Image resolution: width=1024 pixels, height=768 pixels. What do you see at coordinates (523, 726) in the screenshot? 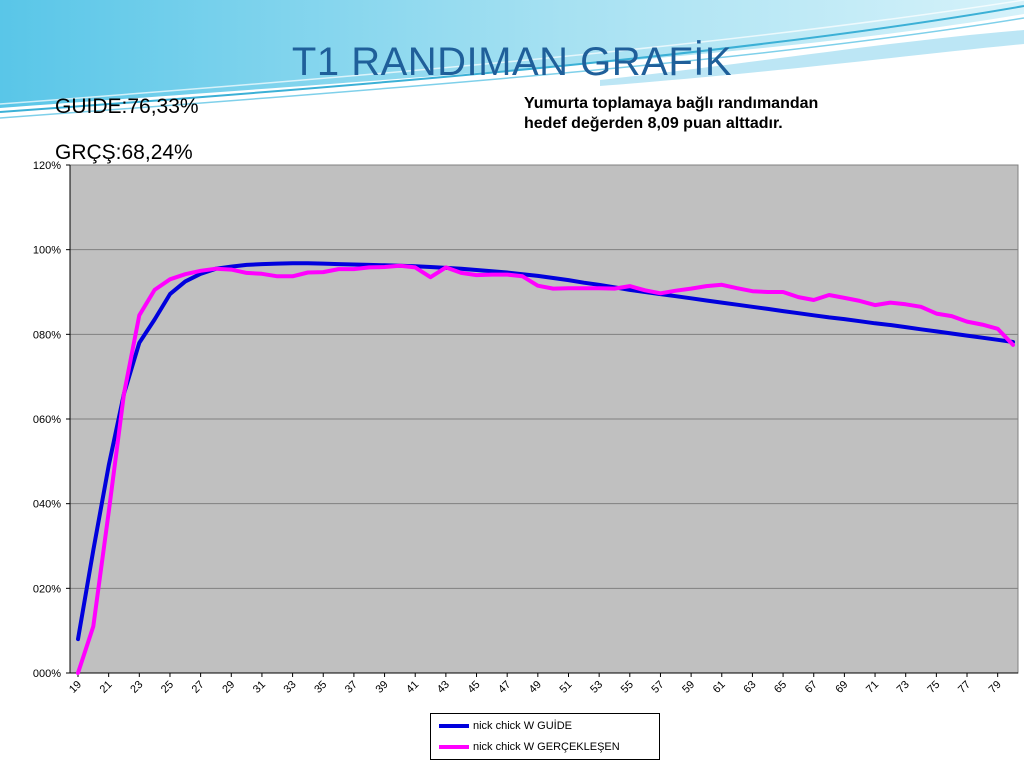
I see `legend-label-guide: nick chick W GUİDE` at bounding box center [523, 726].